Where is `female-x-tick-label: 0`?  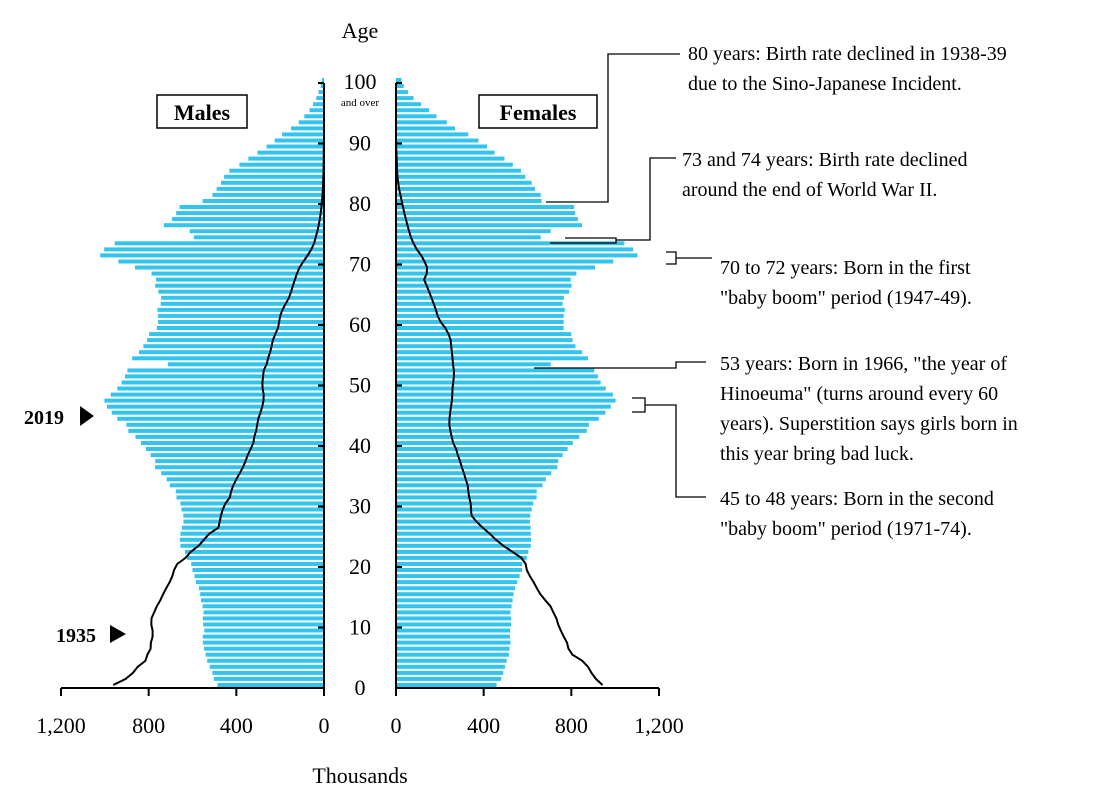
female-x-tick-label: 0 is located at coordinates (396, 725).